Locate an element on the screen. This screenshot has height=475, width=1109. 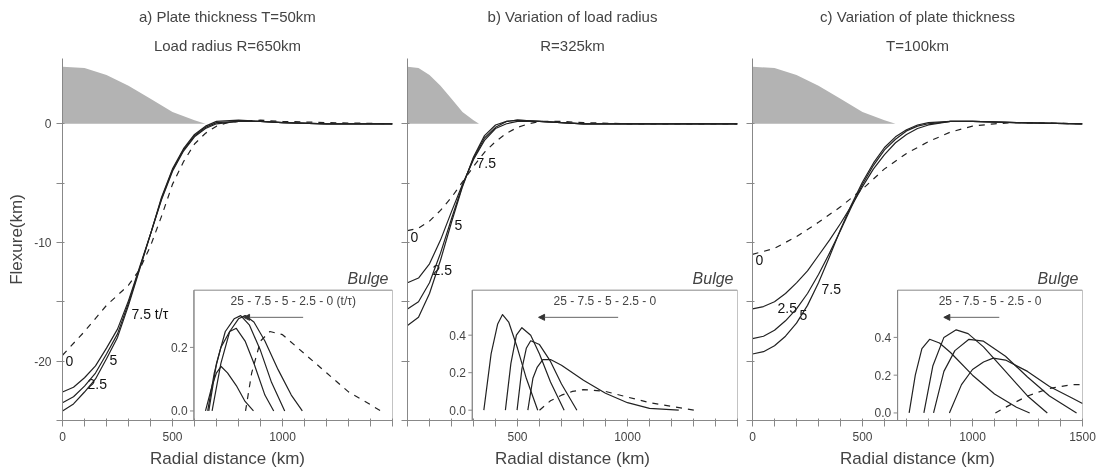
series-label: 2.5 is located at coordinates (787, 307).